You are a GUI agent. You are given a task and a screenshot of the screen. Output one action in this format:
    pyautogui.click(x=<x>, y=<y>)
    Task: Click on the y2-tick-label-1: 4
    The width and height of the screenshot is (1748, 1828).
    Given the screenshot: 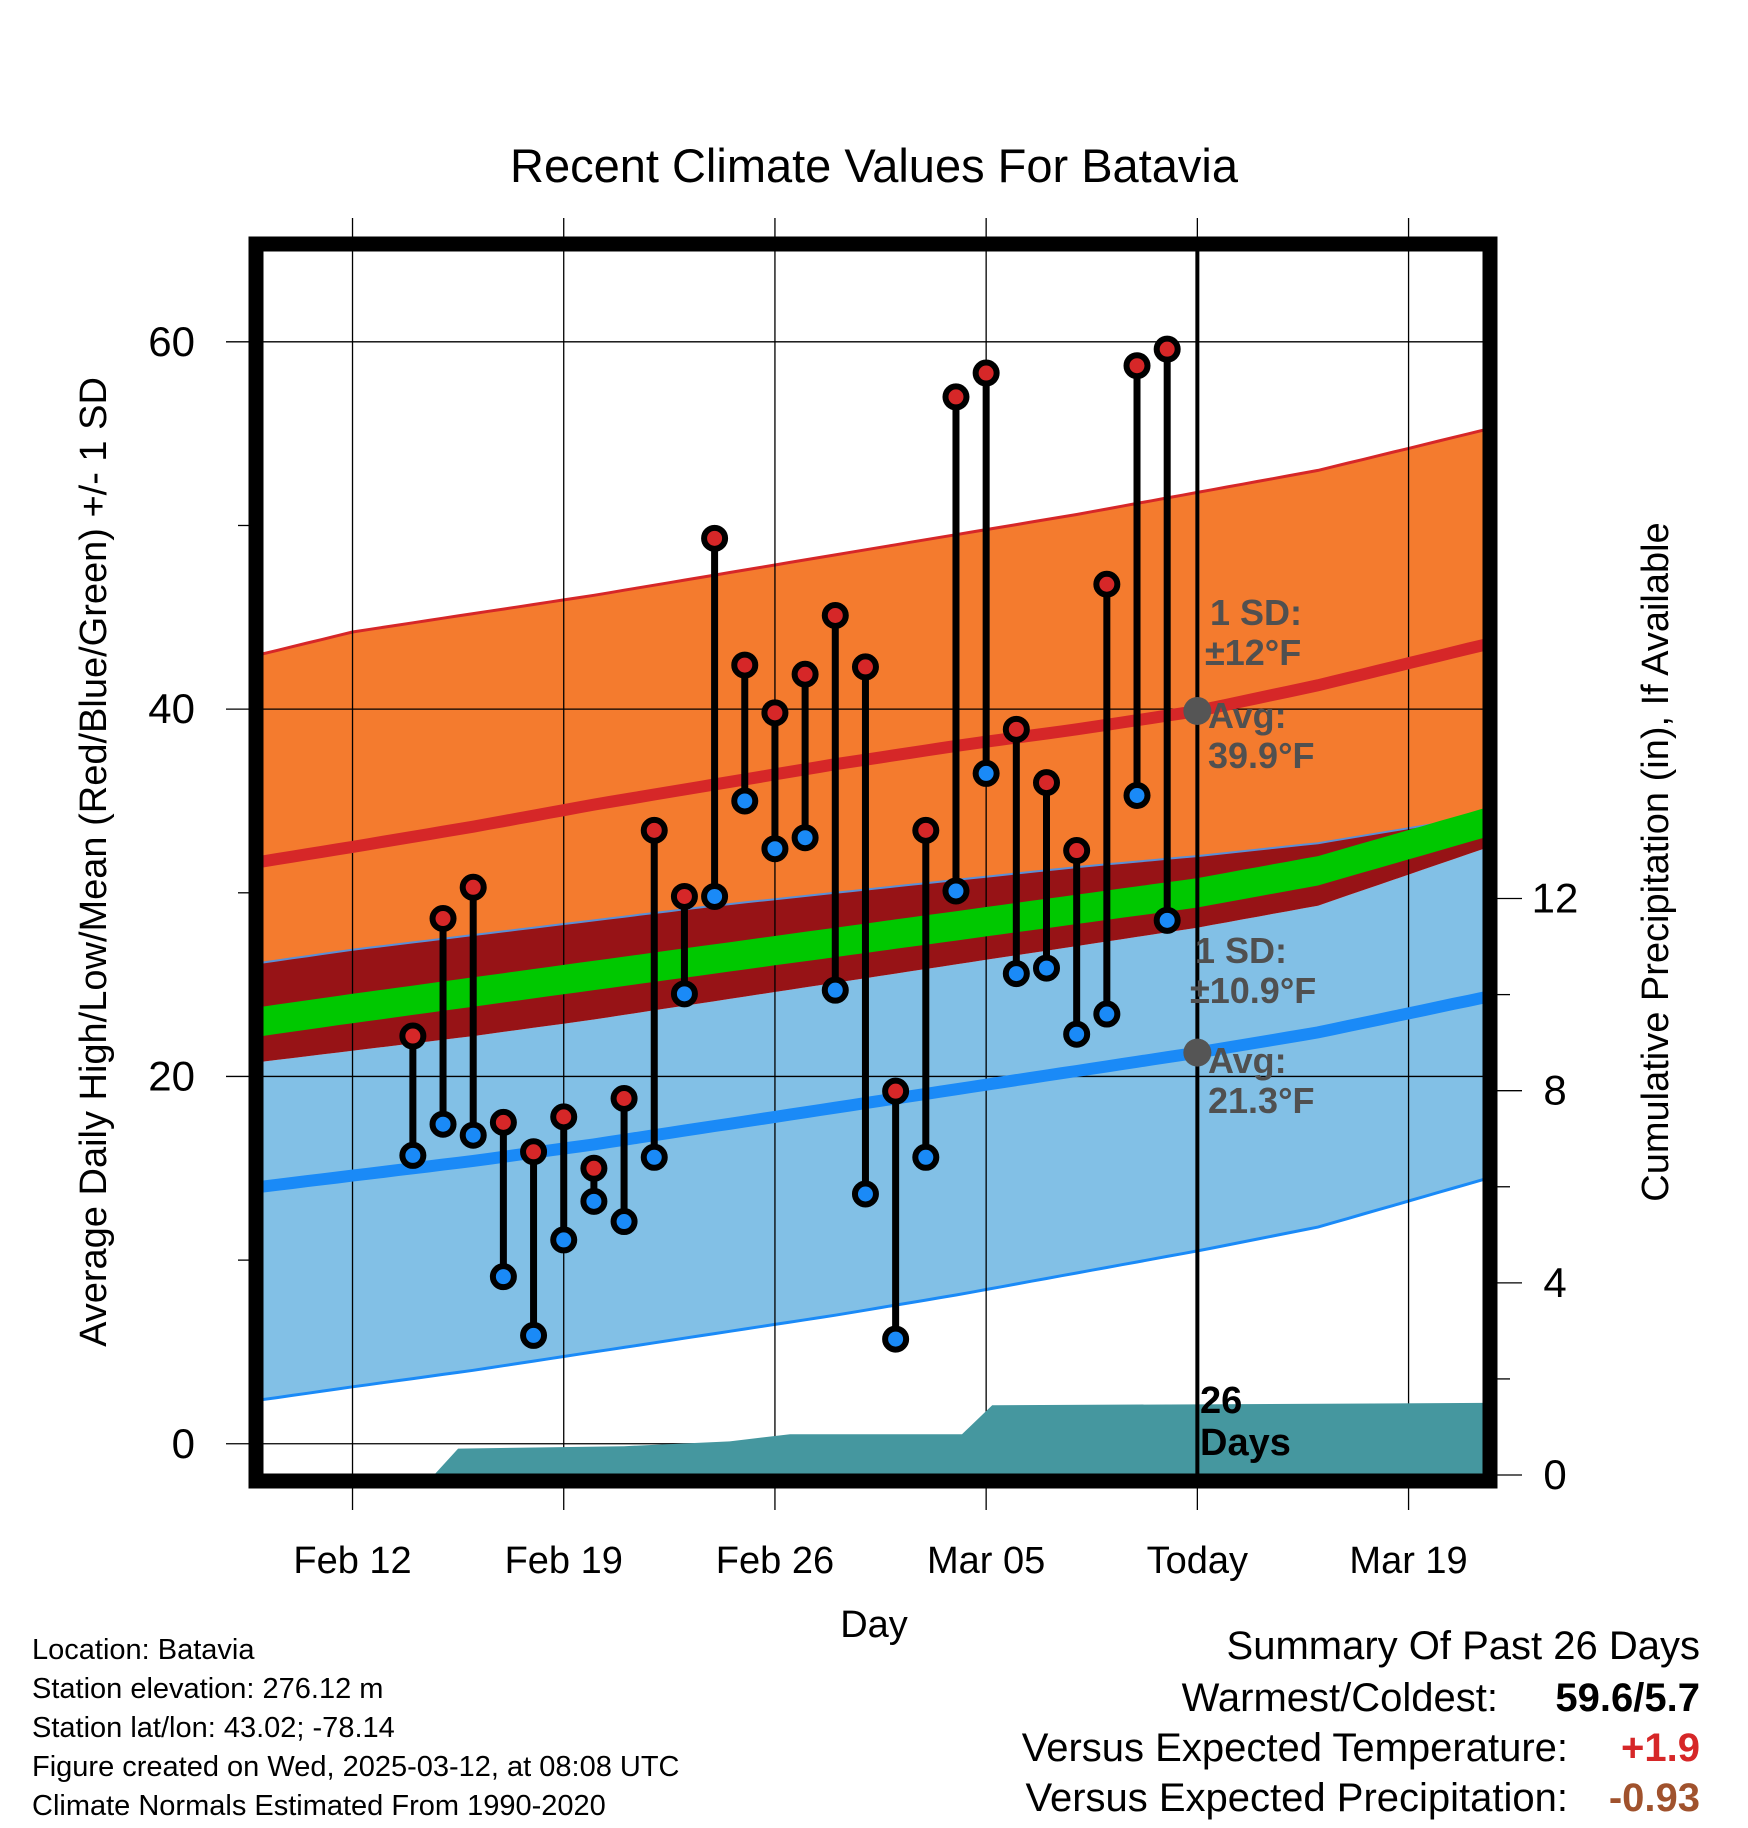 What is the action you would take?
    pyautogui.click(x=1554, y=1282)
    